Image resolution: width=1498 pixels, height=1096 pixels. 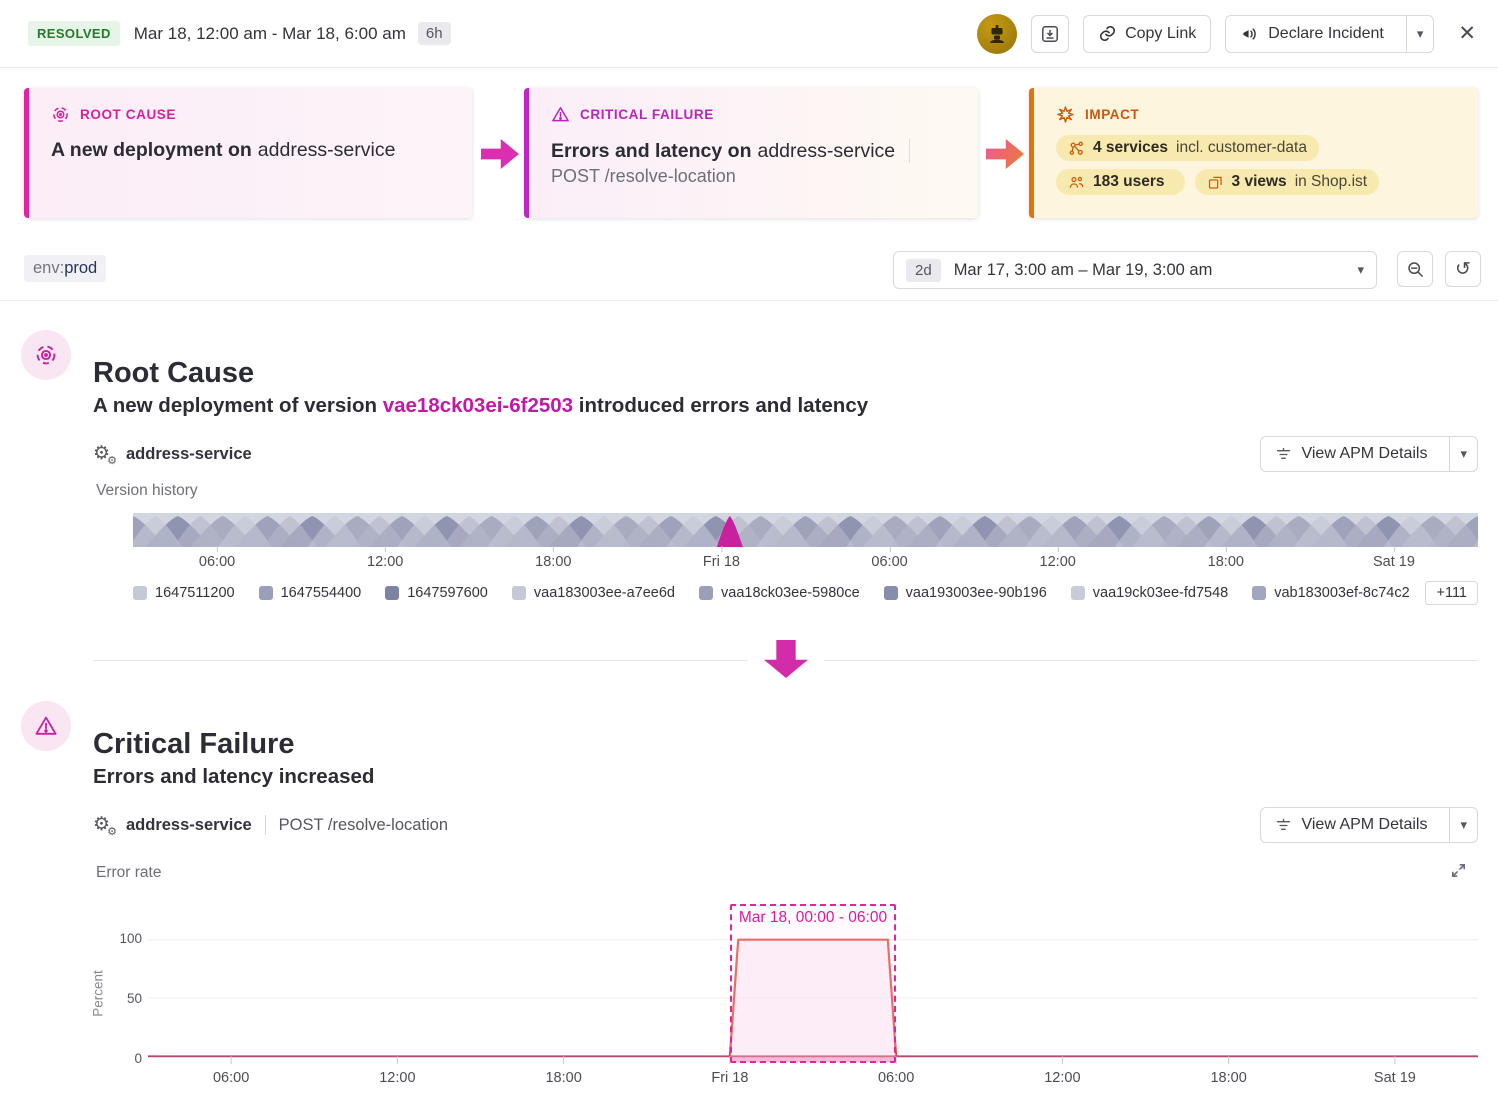 What do you see at coordinates (647, 114) in the screenshot?
I see `critical-failure-card-label: CRITICAL FAILURE` at bounding box center [647, 114].